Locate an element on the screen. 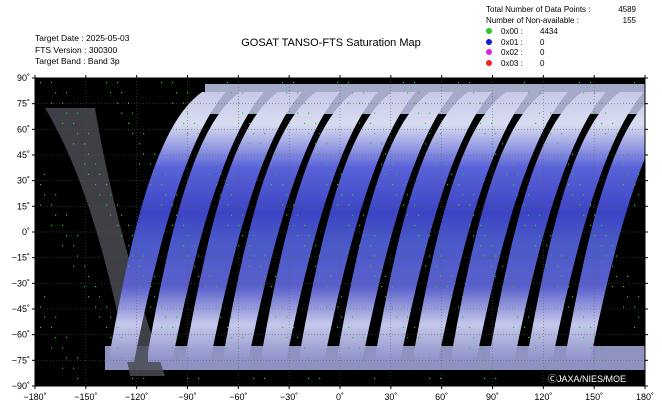  non-available-label: Number of Non-available : is located at coordinates (532, 20).